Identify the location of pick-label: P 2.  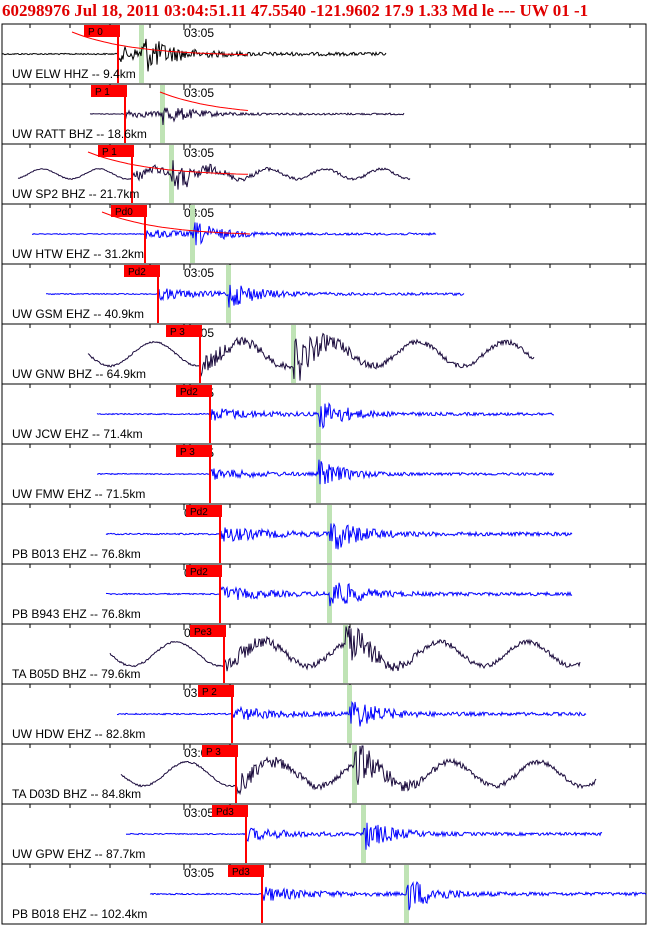
(209, 692).